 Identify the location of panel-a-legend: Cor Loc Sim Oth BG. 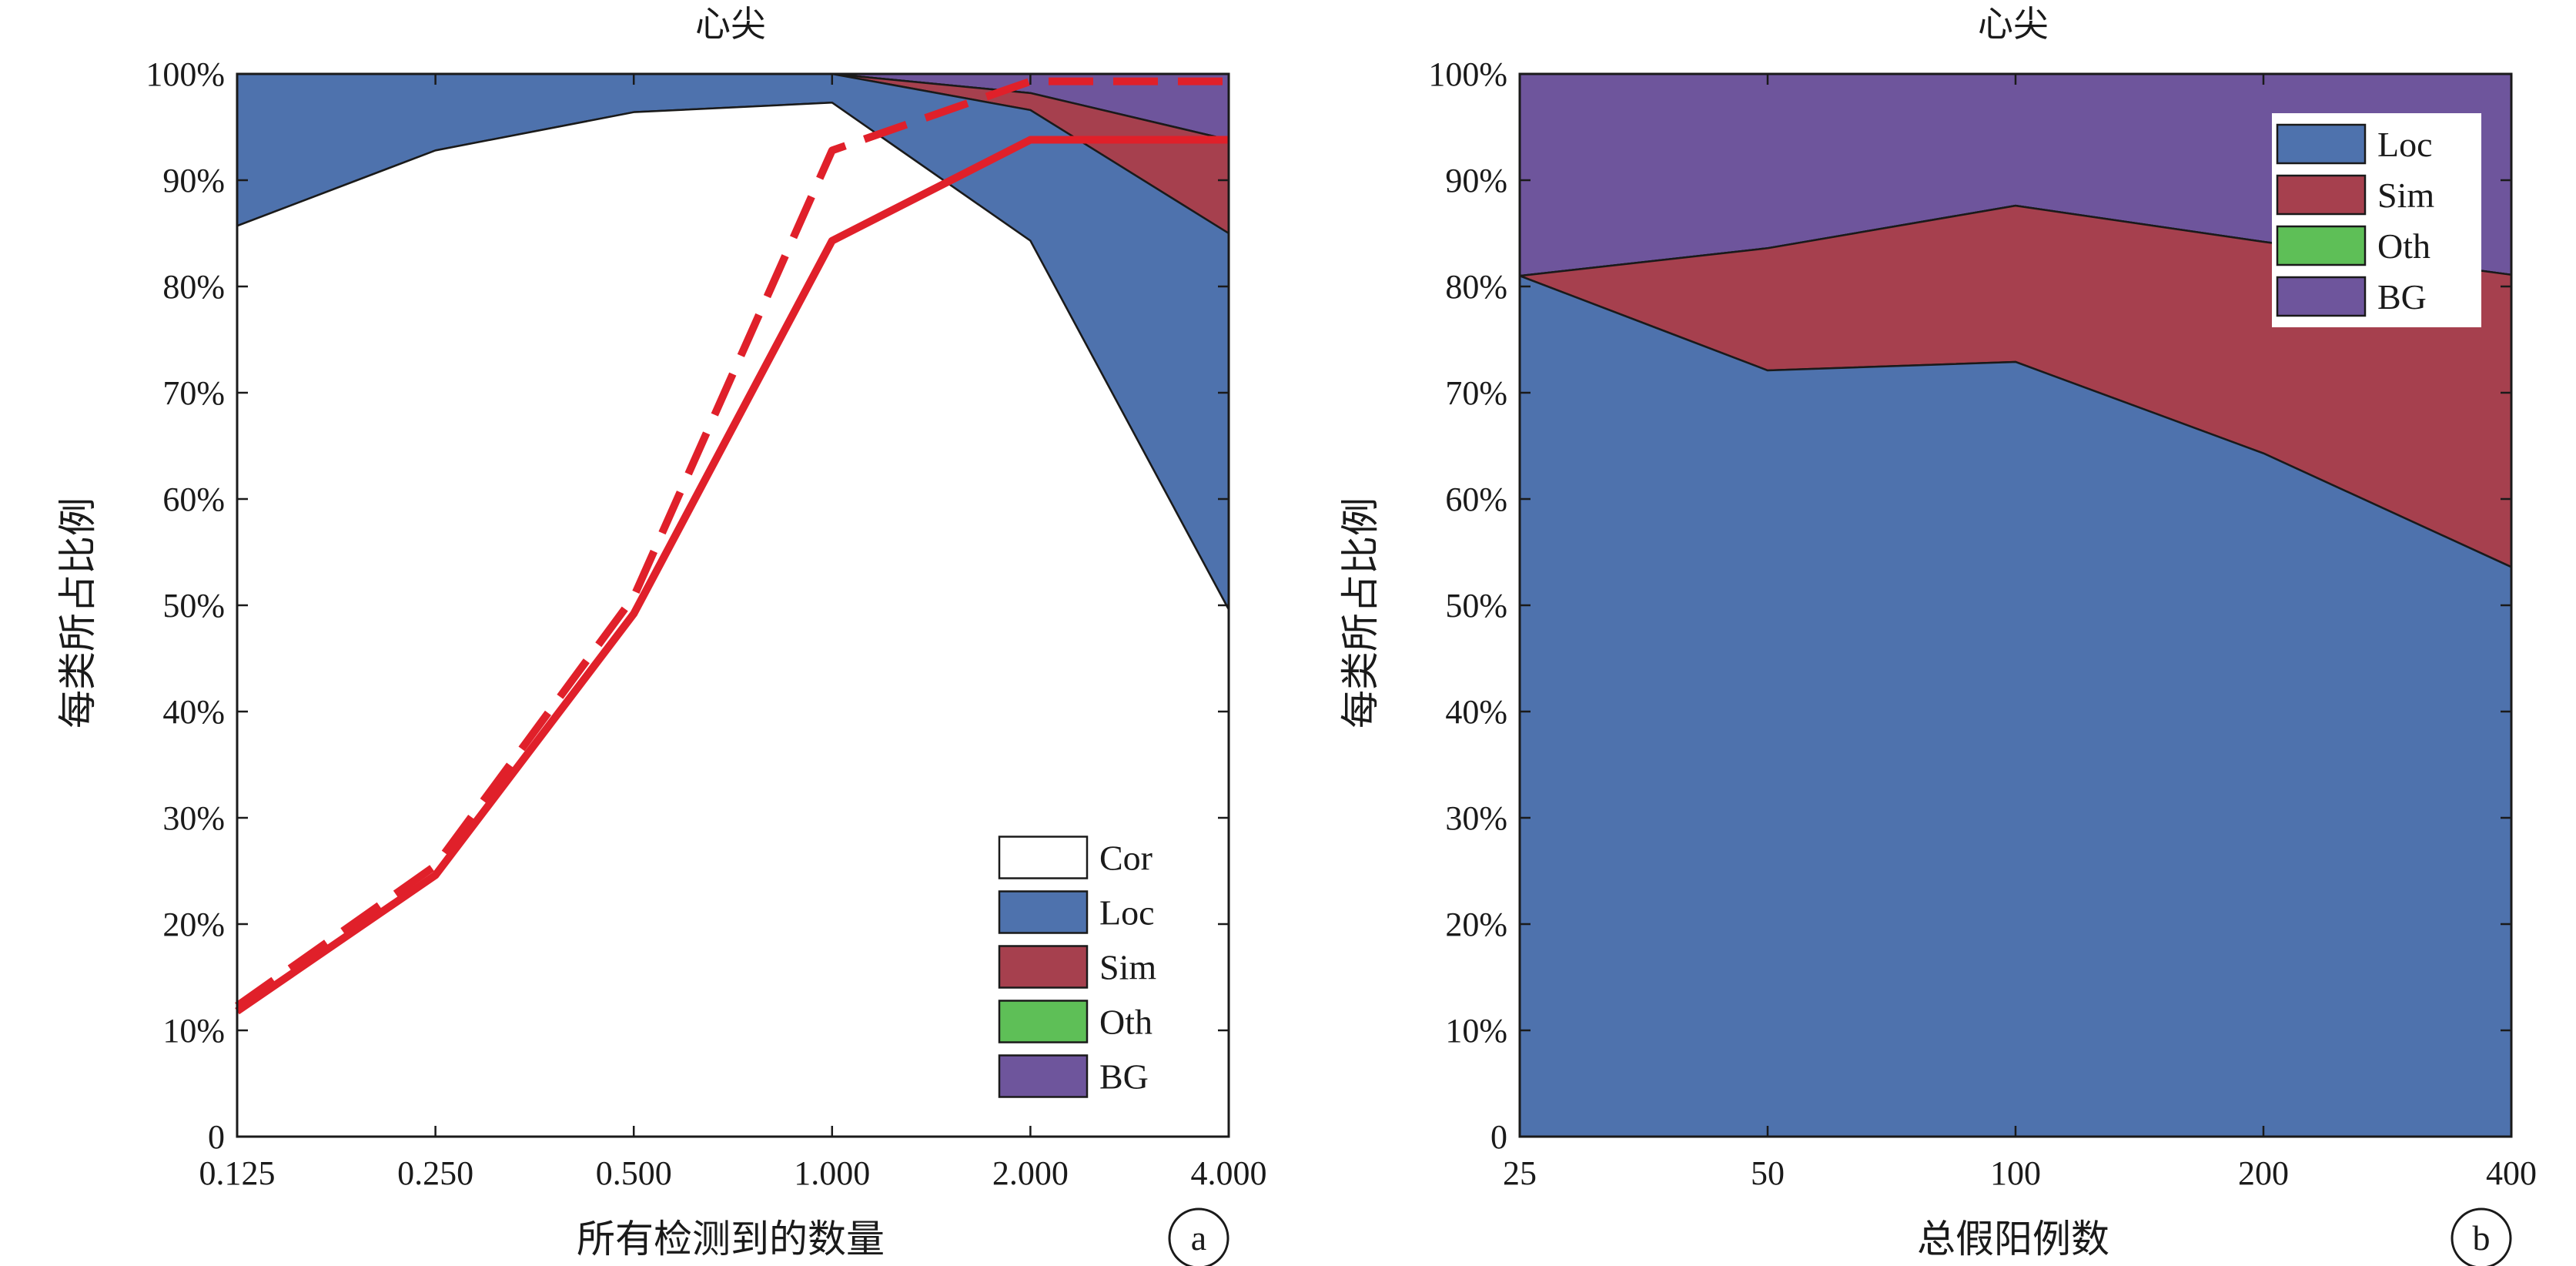
(1104, 966).